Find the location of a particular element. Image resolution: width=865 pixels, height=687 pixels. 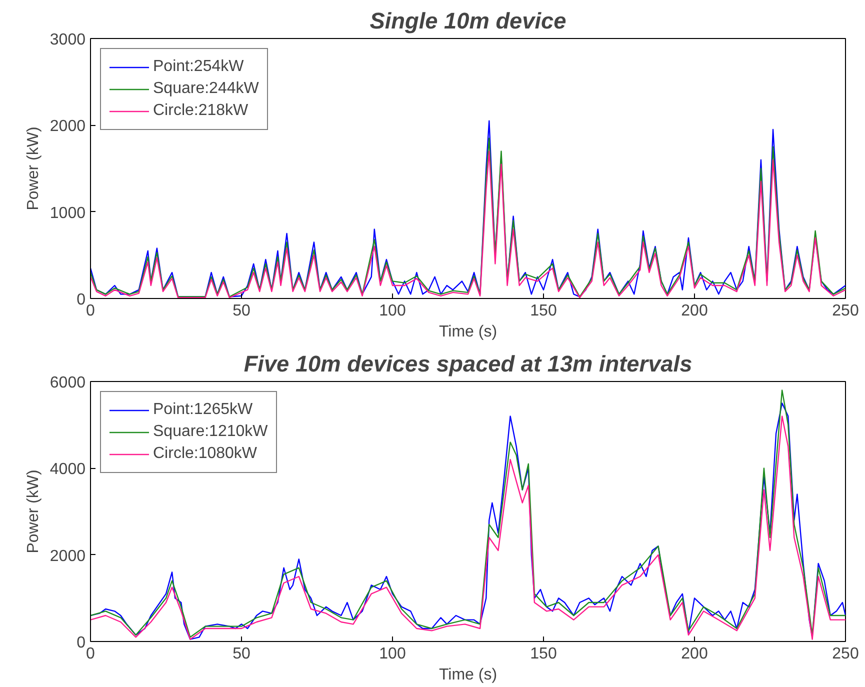

chart-title: Five 10m devices spaced at 13m intervals is located at coordinates (468, 363).